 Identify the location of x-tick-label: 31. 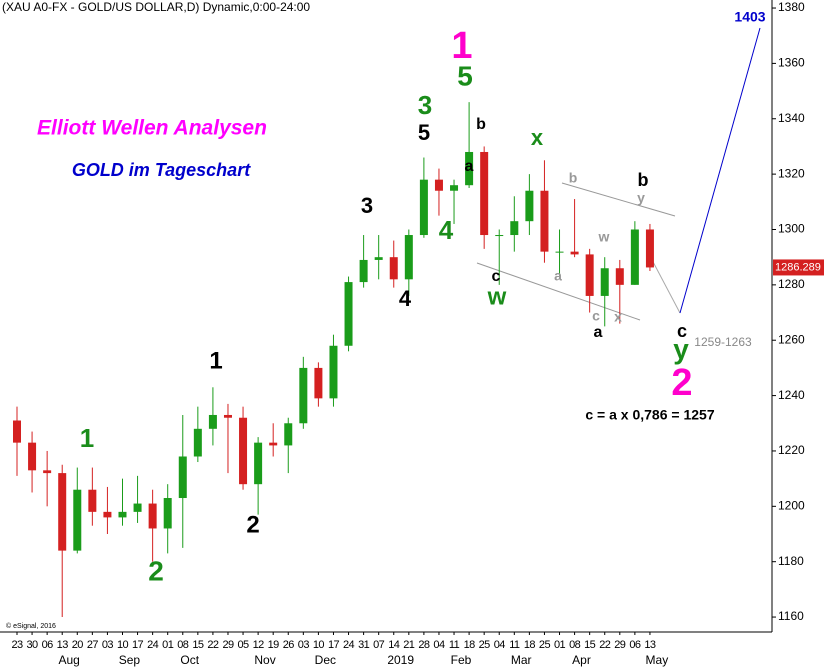
(364, 645).